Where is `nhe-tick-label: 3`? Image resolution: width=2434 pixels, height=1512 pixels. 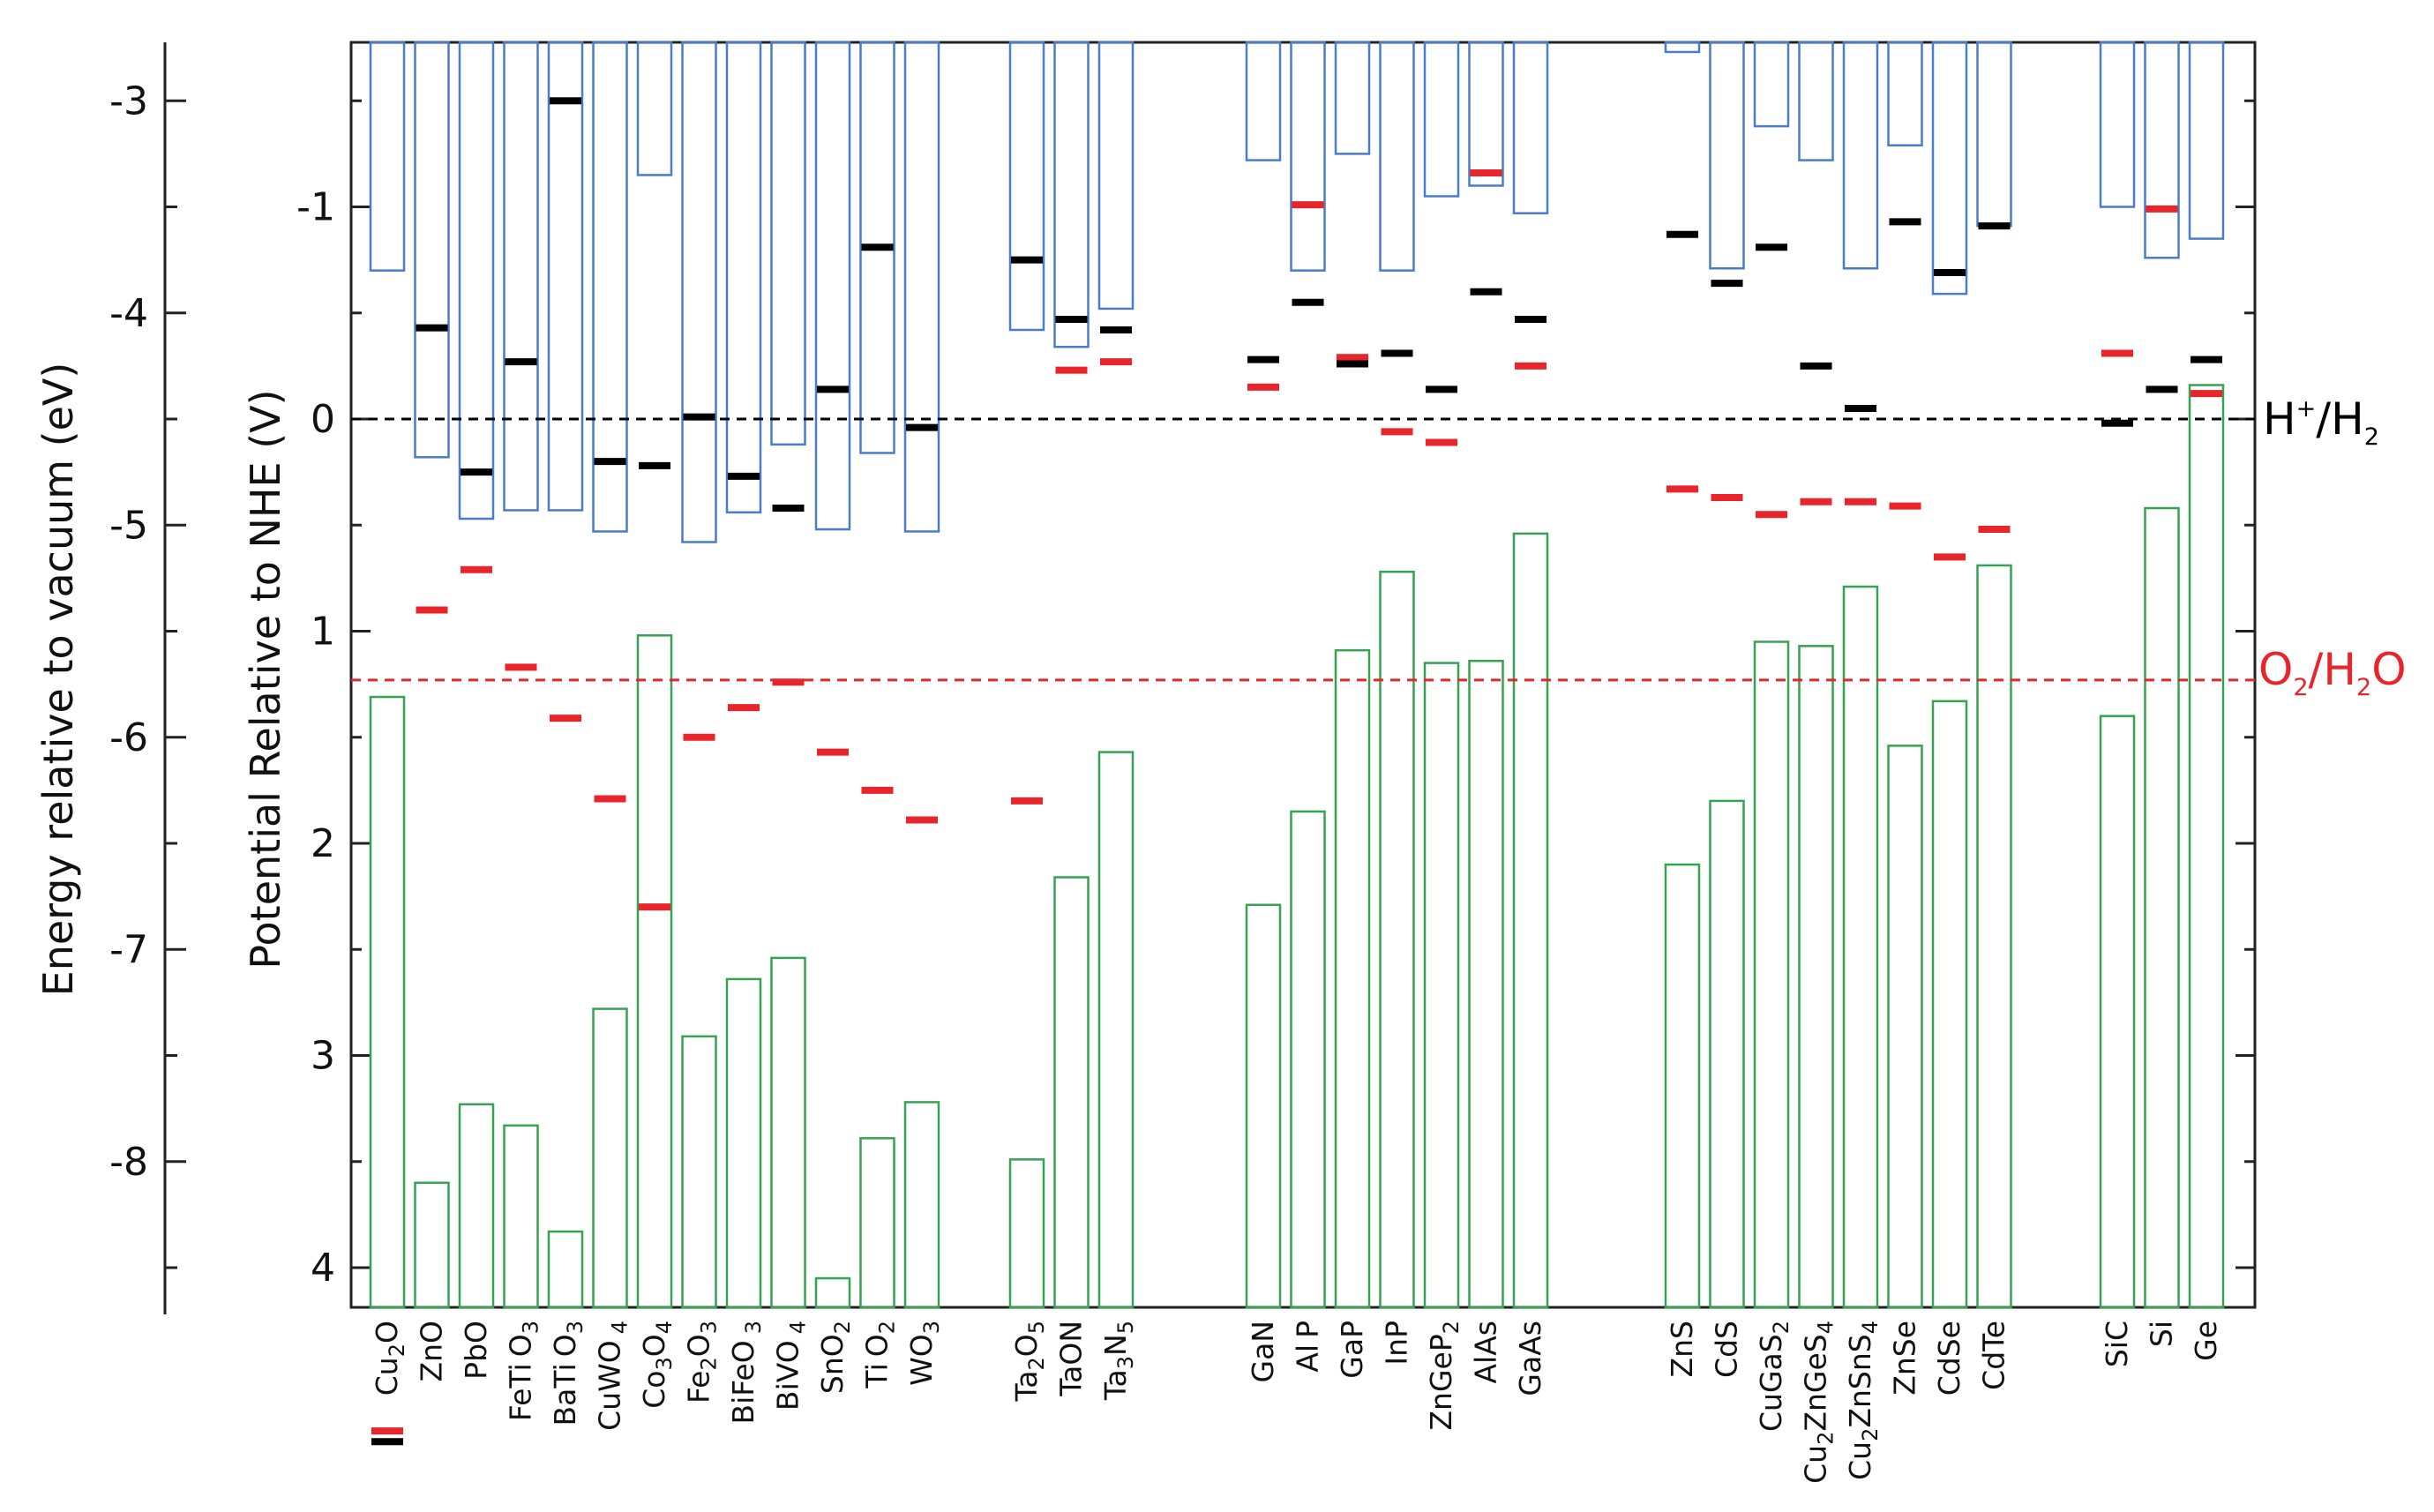 nhe-tick-label: 3 is located at coordinates (323, 1056).